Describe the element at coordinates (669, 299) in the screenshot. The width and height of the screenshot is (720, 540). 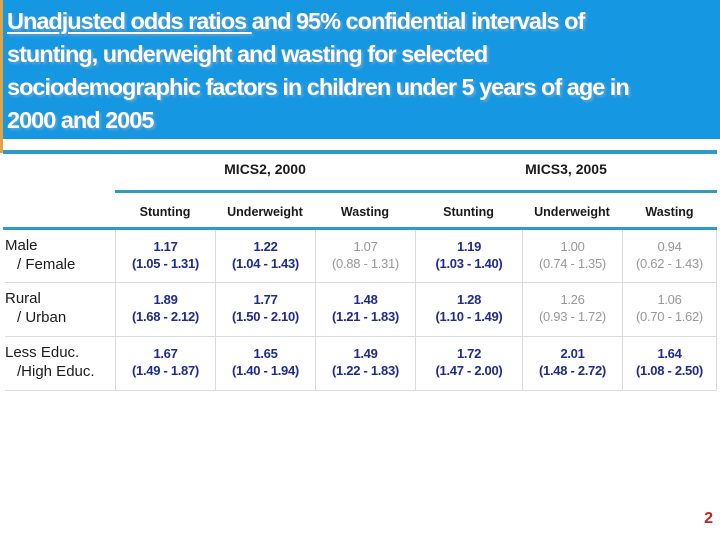
I see `odds-ratio-value: 1.06` at that location.